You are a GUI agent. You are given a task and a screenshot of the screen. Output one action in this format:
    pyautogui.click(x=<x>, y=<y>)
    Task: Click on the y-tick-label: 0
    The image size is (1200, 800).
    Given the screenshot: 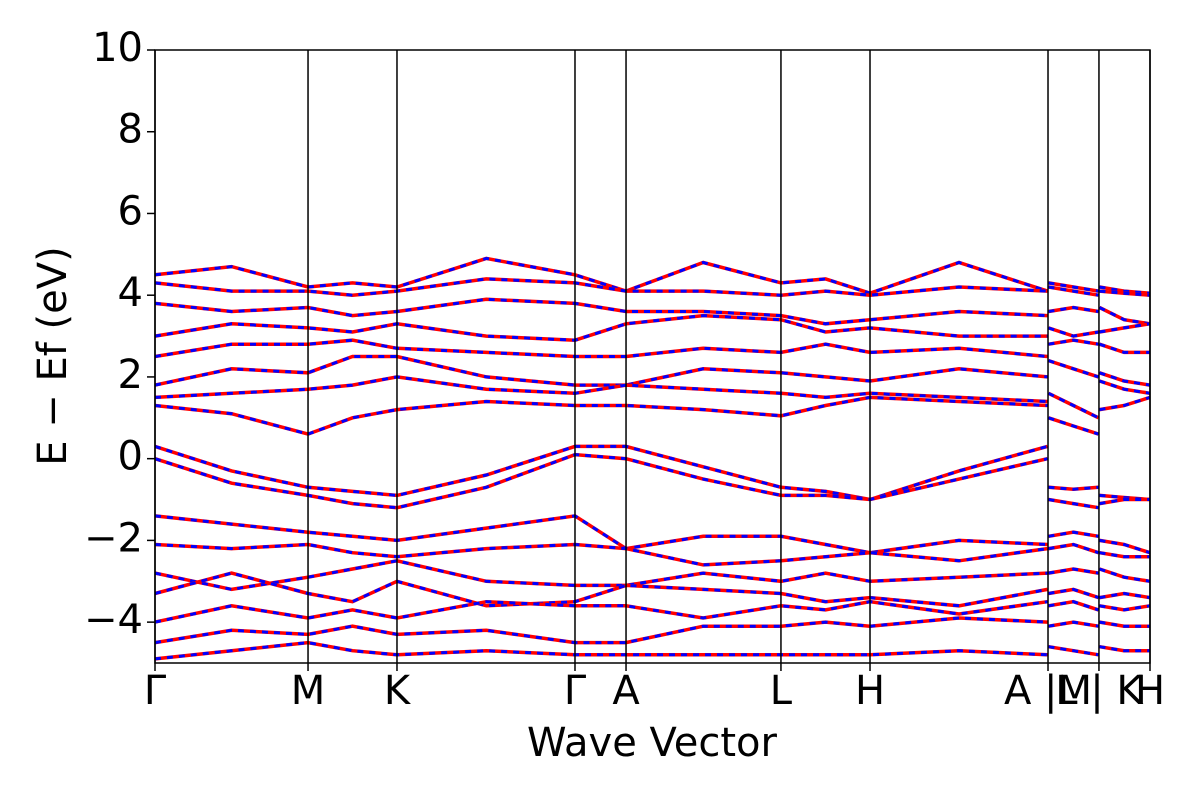 What is the action you would take?
    pyautogui.click(x=130, y=457)
    